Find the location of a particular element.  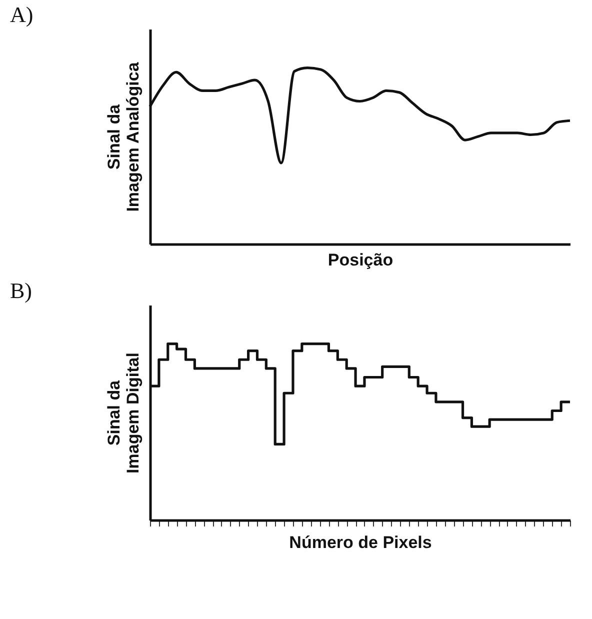

x-axis-title: Número de Pixels is located at coordinates (360, 542).